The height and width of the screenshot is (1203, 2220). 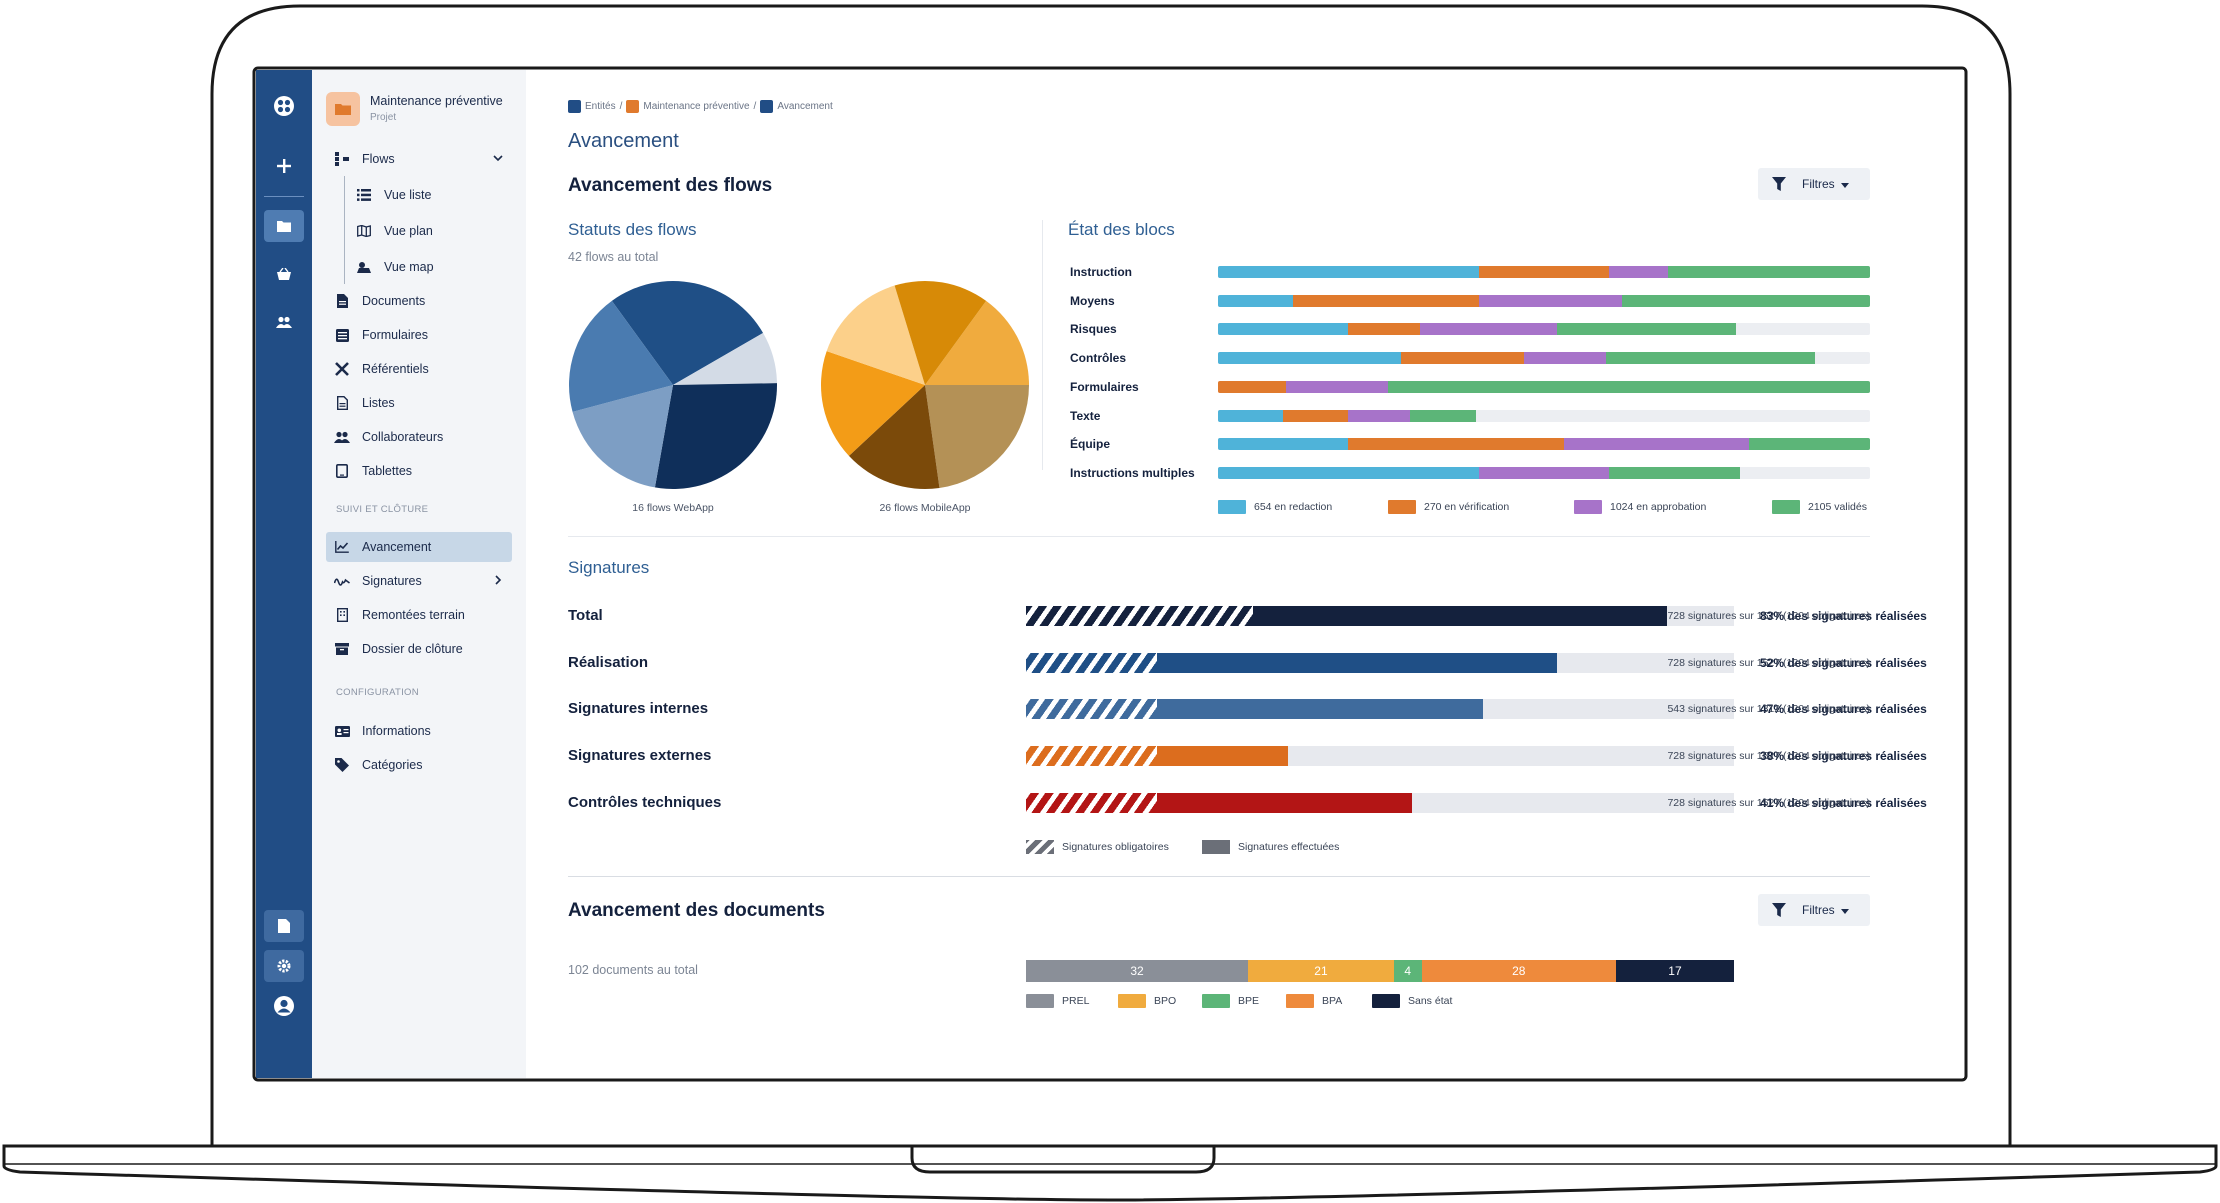 What do you see at coordinates (1085, 415) in the screenshot?
I see `bloc-row-label: Texte` at bounding box center [1085, 415].